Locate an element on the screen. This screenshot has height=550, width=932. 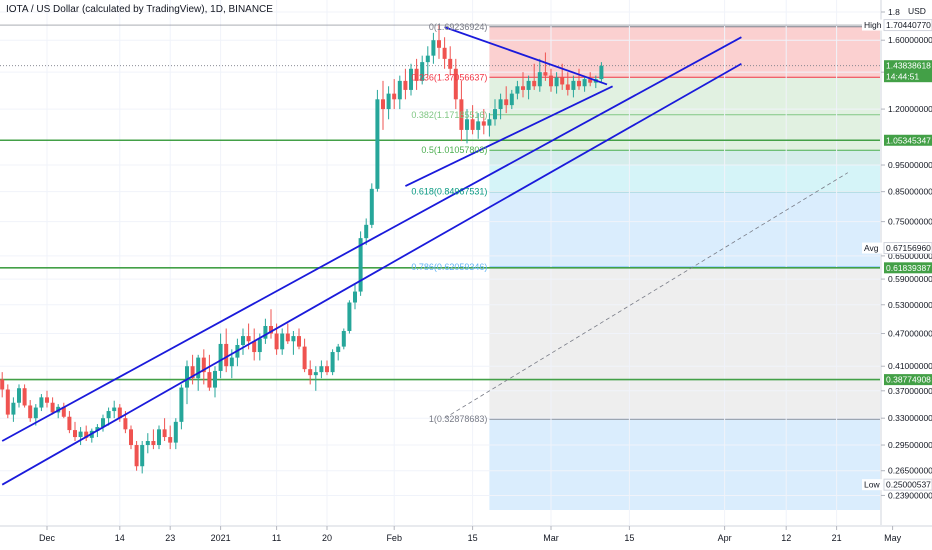
trend-line is located at coordinates (509, 136).